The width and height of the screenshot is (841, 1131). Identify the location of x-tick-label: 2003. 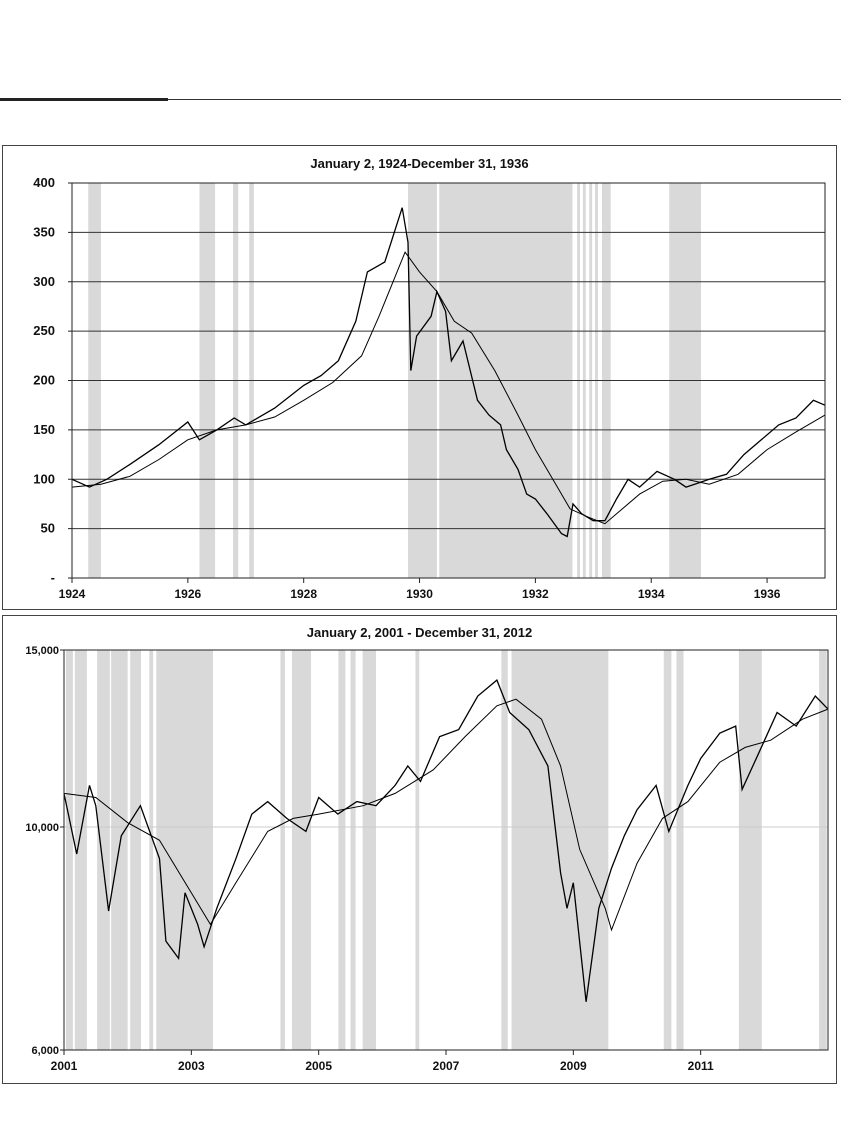
(191, 1066).